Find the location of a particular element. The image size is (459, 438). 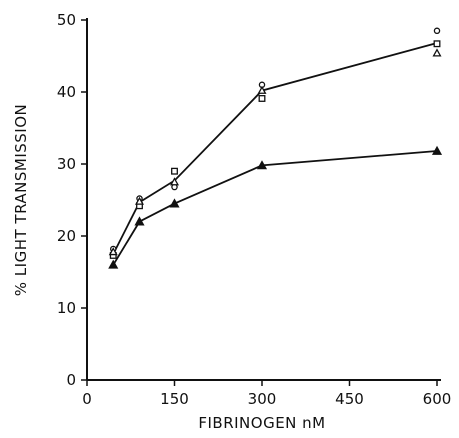

x-tick-label: 450 is located at coordinates (349, 399).